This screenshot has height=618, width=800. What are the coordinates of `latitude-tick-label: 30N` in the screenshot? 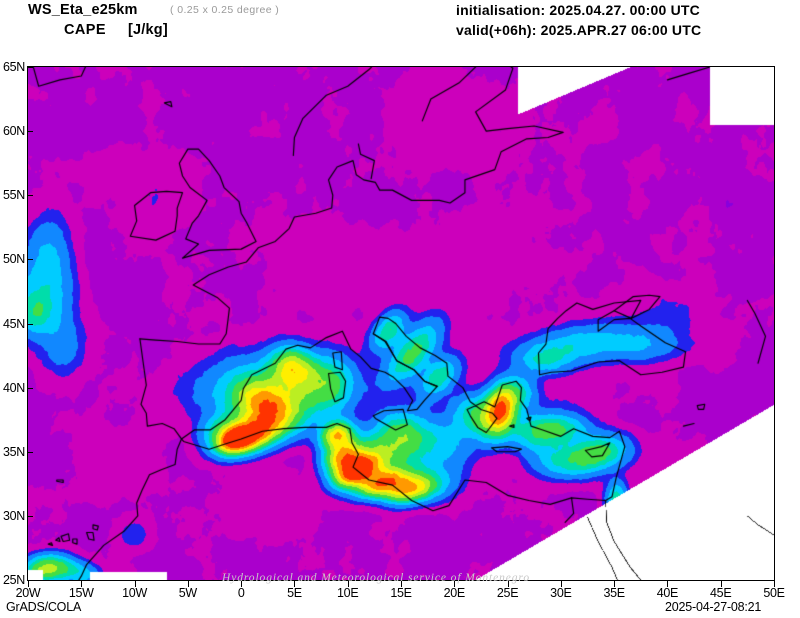 It's located at (13, 515).